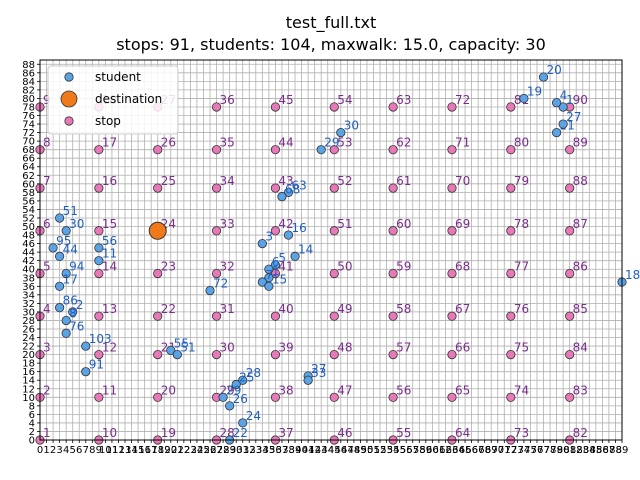 The width and height of the screenshot is (640, 480). What do you see at coordinates (524, 450) in the screenshot?
I see `x-tick-label: 74` at bounding box center [524, 450].